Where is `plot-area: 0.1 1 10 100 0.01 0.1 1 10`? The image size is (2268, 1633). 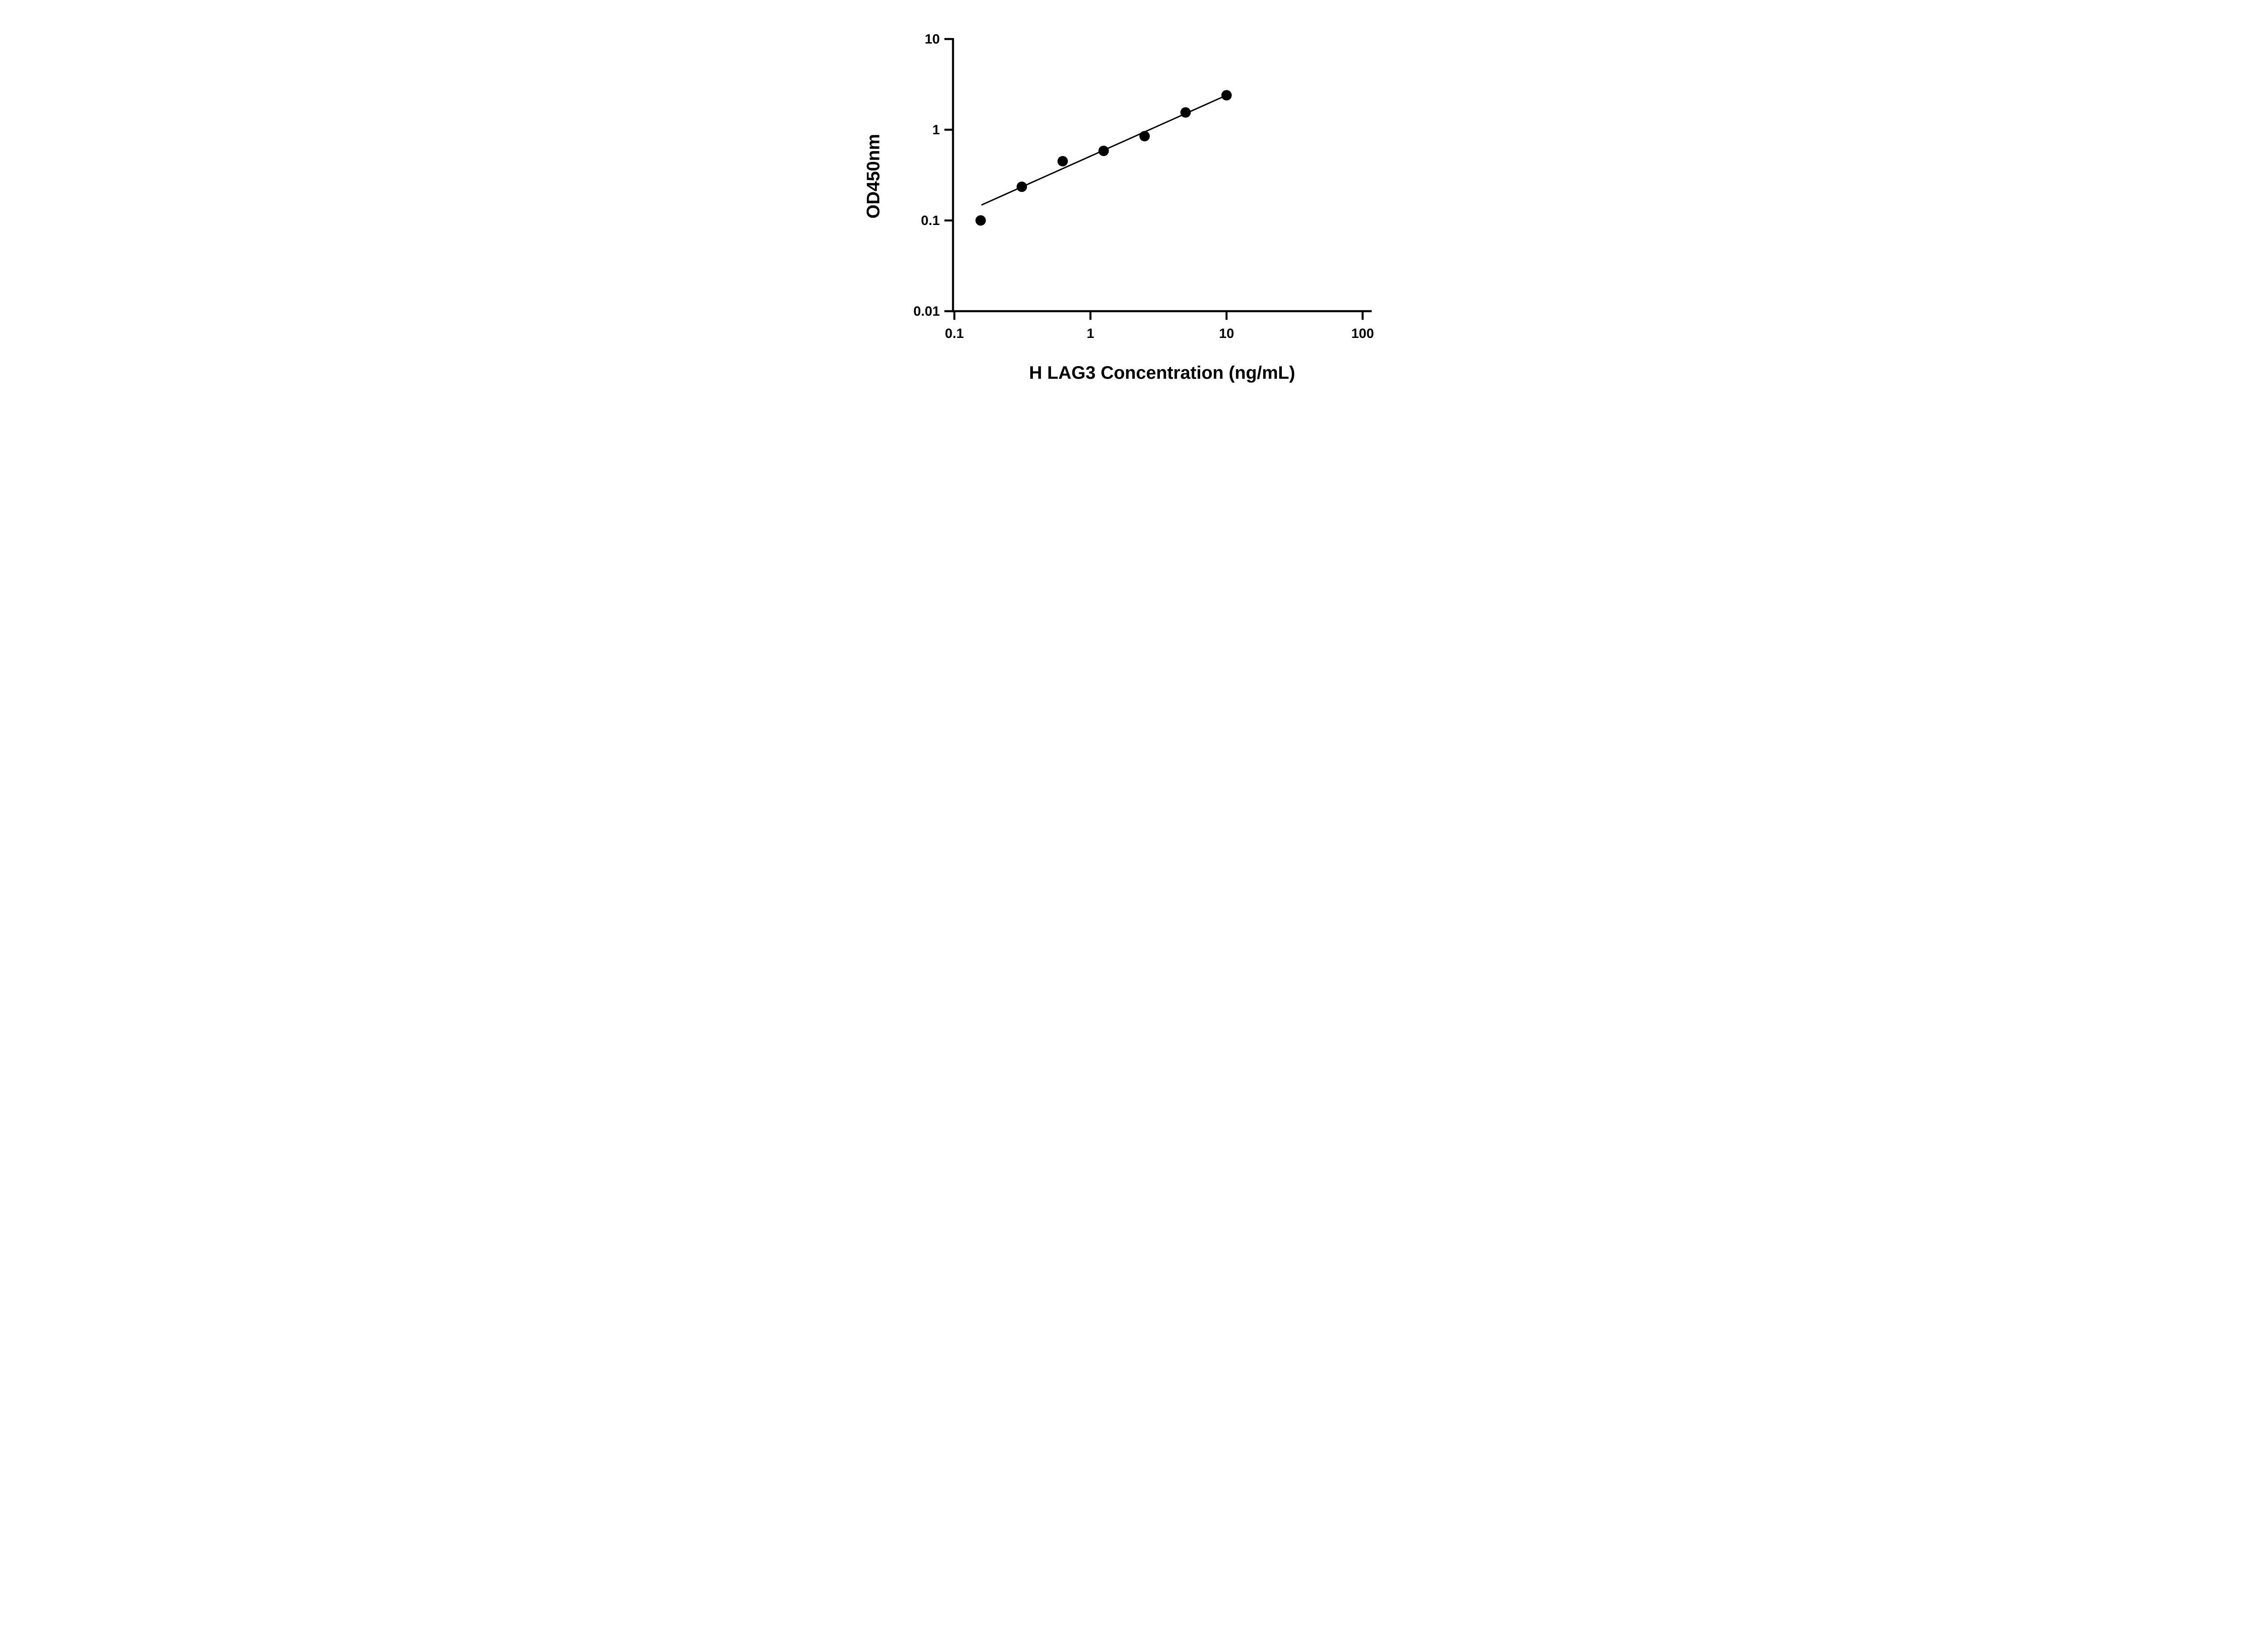 plot-area: 0.1 1 10 100 0.01 0.1 1 10 is located at coordinates (1144, 186).